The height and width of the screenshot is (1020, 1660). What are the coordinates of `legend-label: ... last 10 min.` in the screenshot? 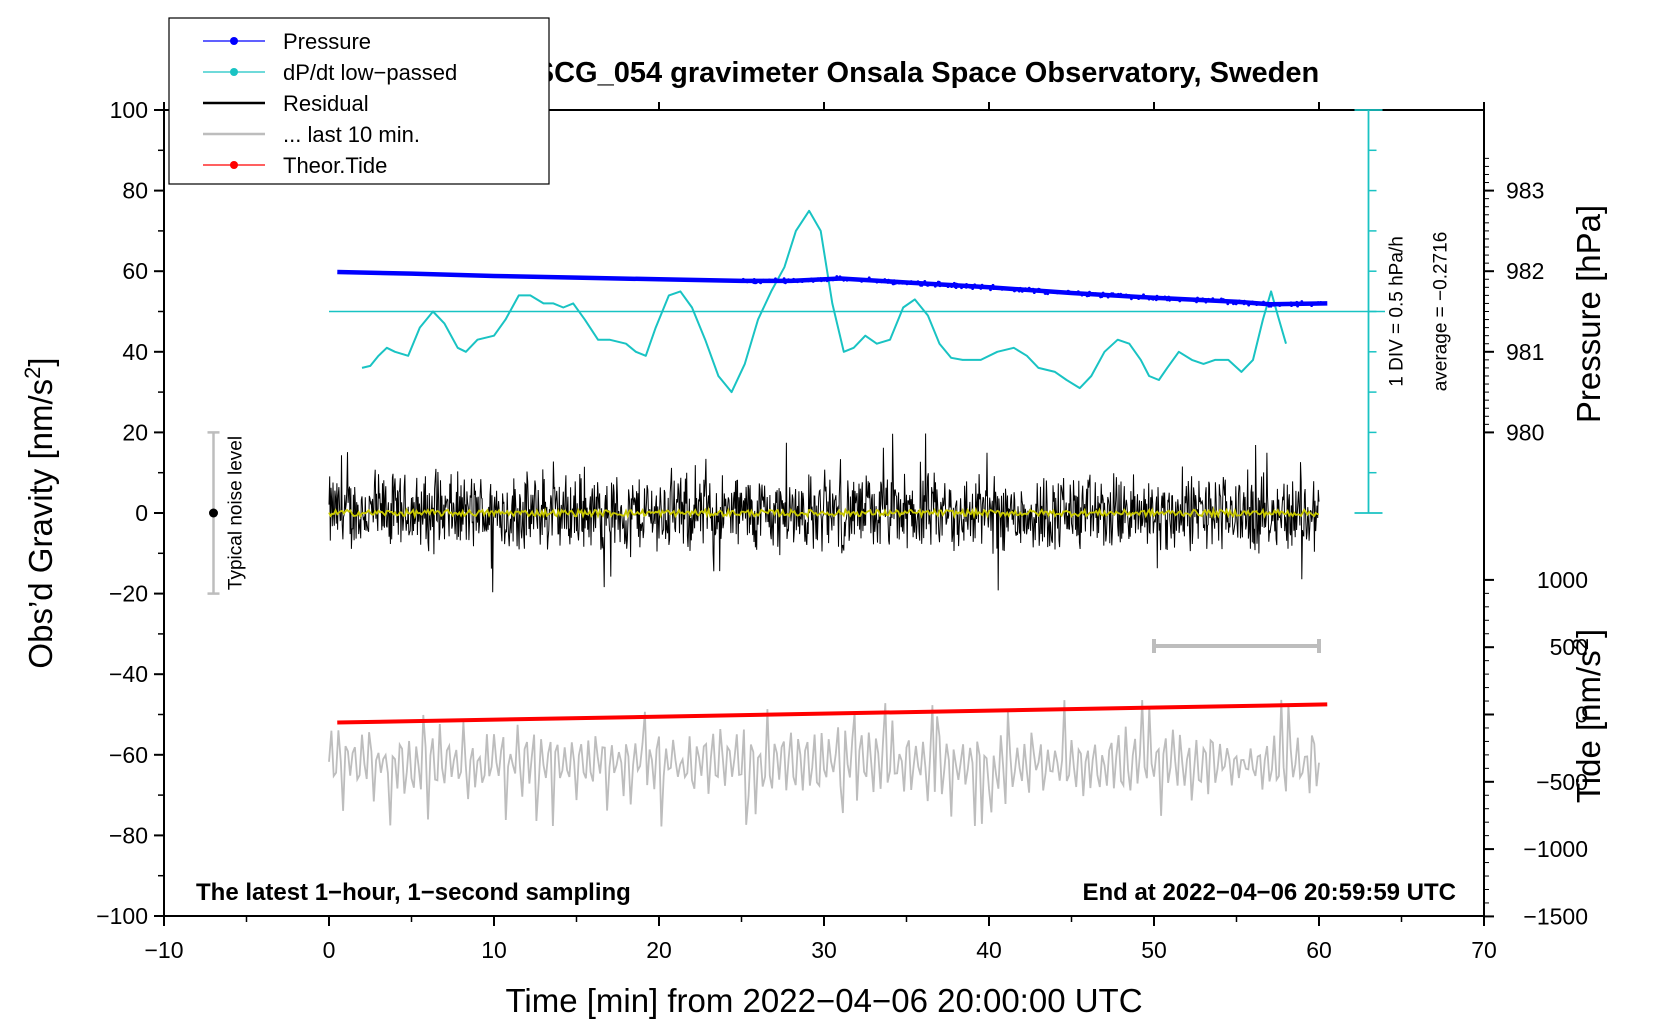 It's located at (351, 134).